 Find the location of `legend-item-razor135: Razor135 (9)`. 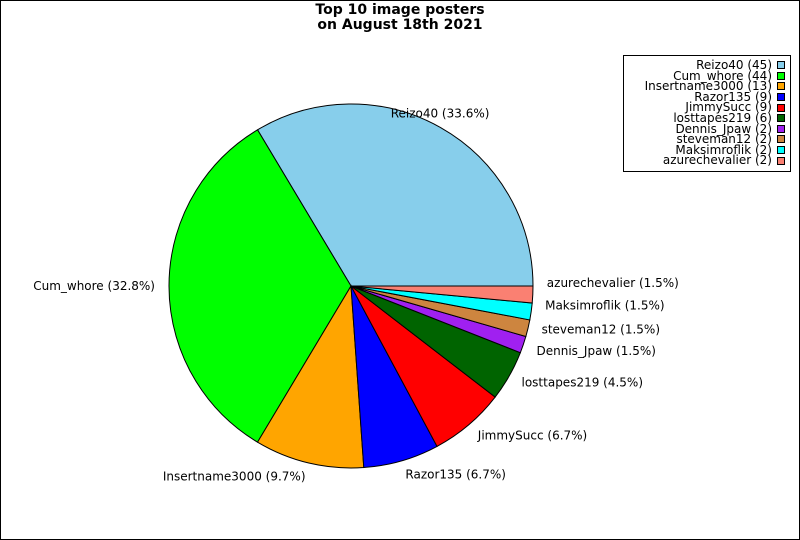

legend-item-razor135: Razor135 (9) is located at coordinates (707, 96).